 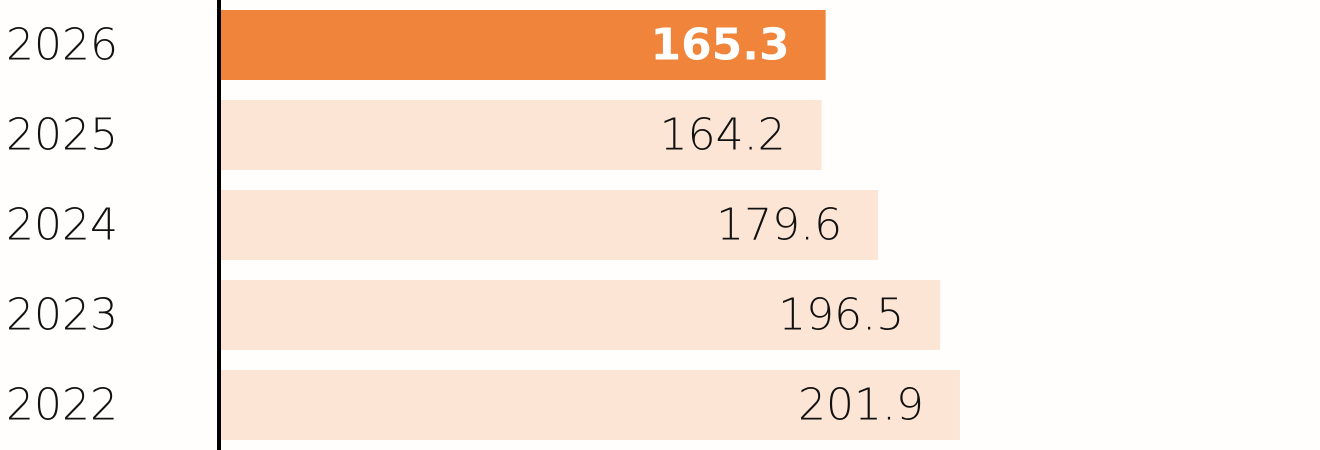 I want to click on value-label: 164.2, so click(x=723, y=135).